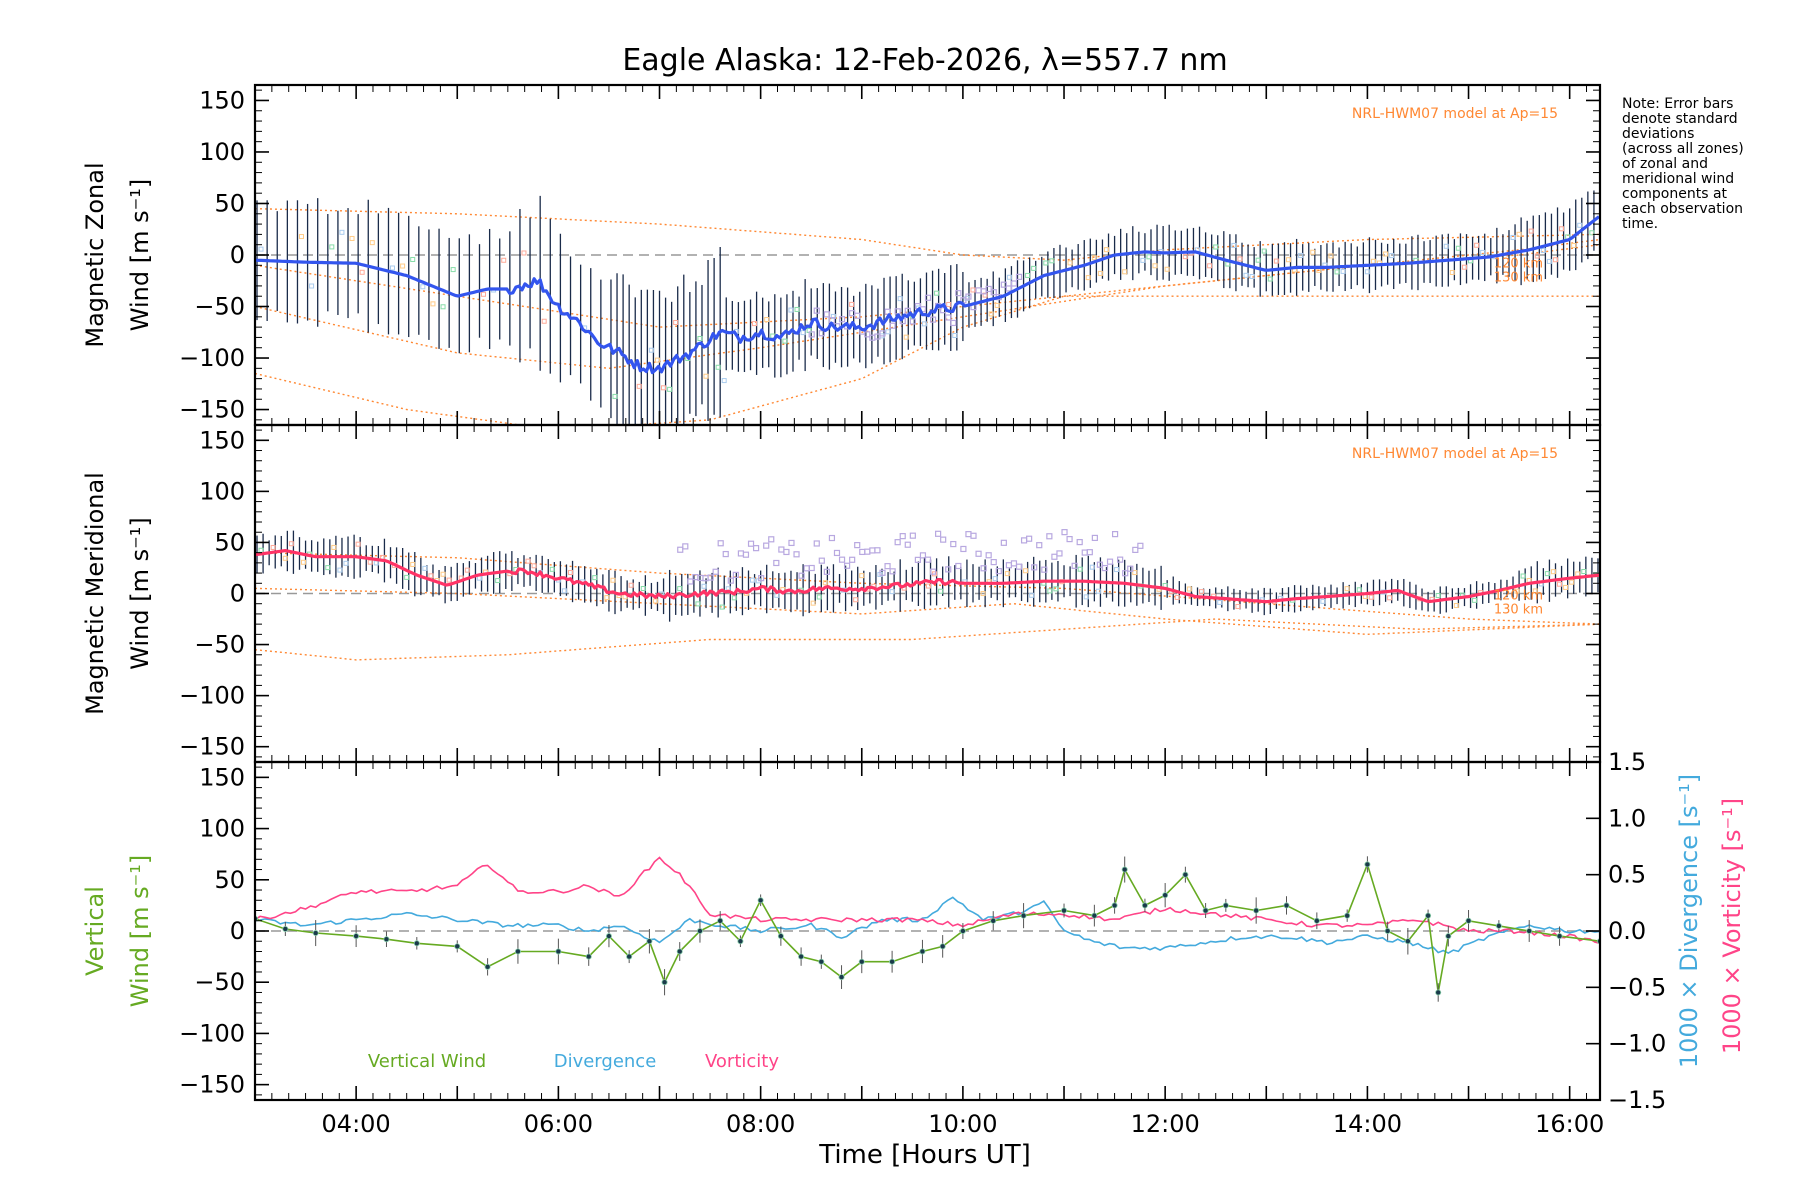 The width and height of the screenshot is (1800, 1200). Describe the element at coordinates (1569, 1124) in the screenshot. I see `x-tick-label: 16:00` at that location.